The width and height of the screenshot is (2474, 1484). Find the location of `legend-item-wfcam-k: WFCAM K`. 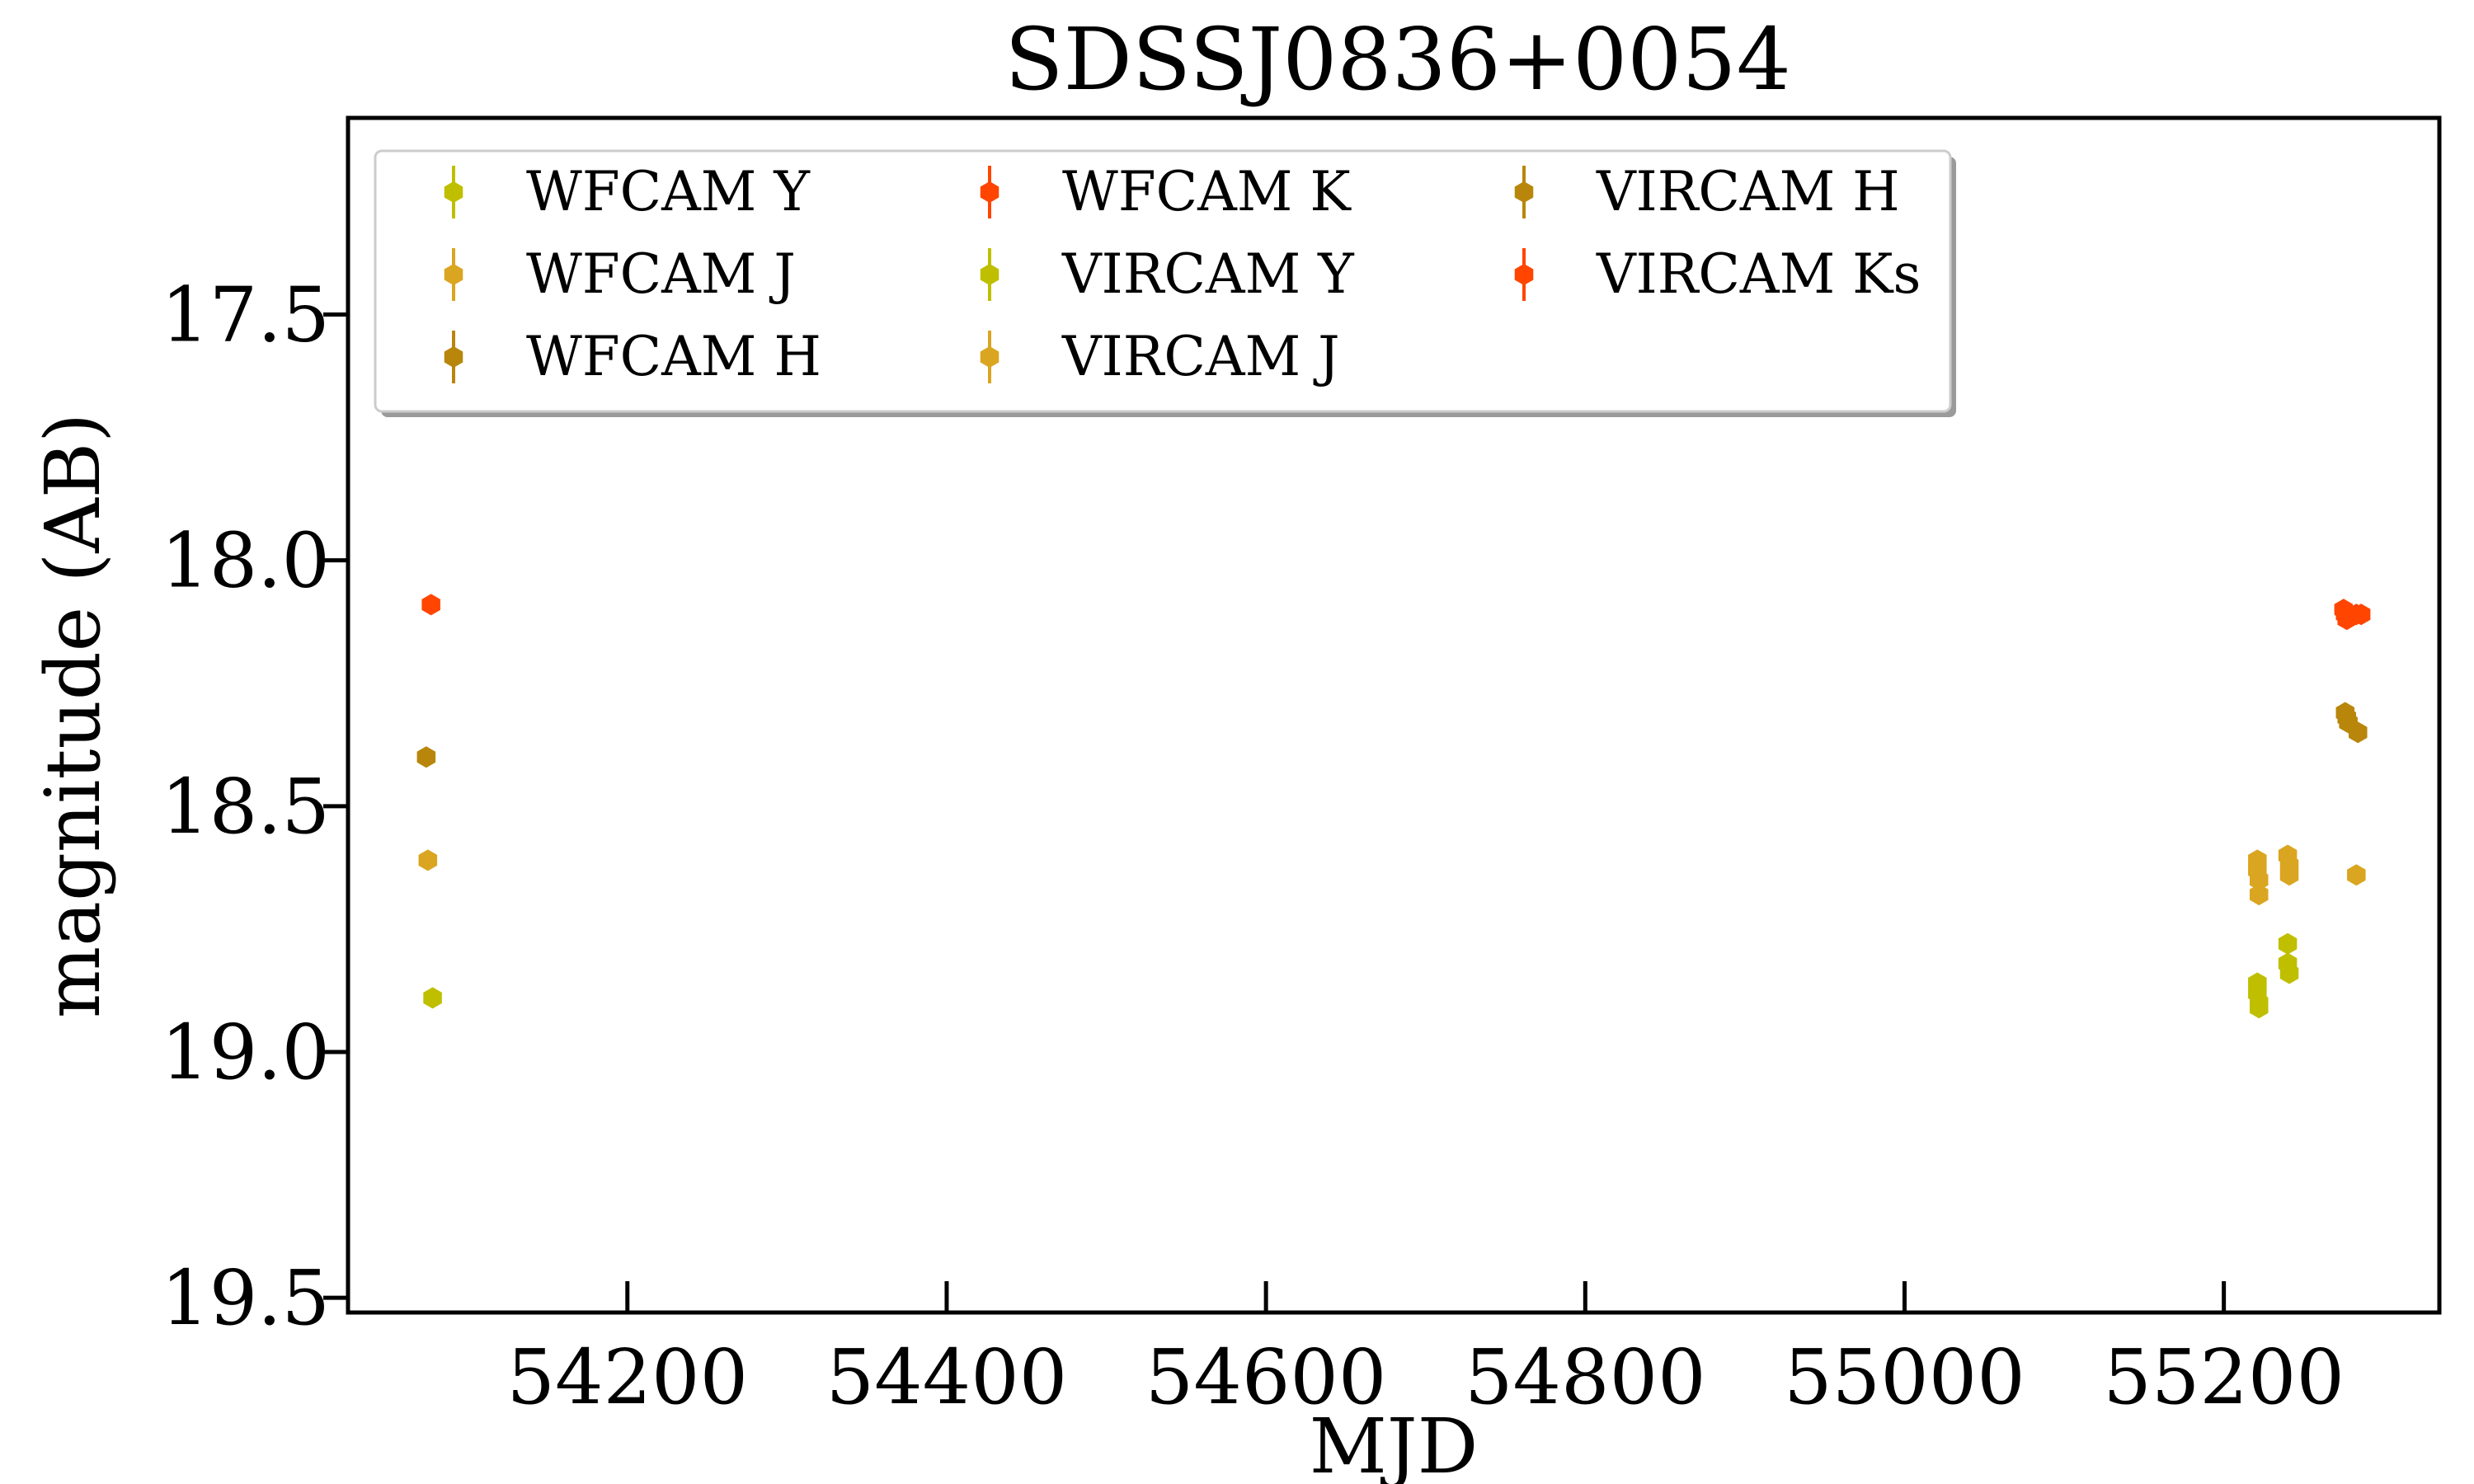

legend-item-wfcam-k: WFCAM K is located at coordinates (1166, 191).